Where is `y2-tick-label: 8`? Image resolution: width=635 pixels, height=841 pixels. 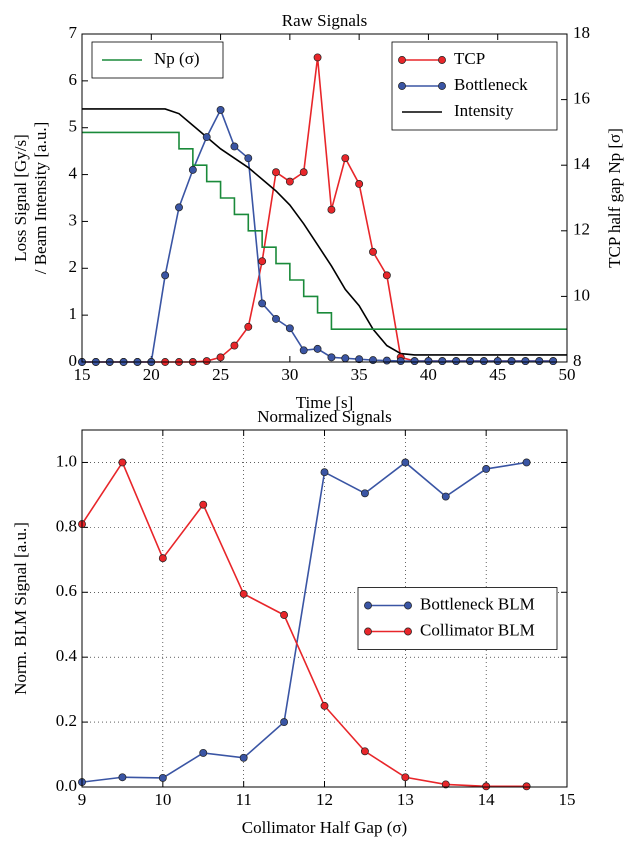 y2-tick-label: 8 is located at coordinates (577, 360).